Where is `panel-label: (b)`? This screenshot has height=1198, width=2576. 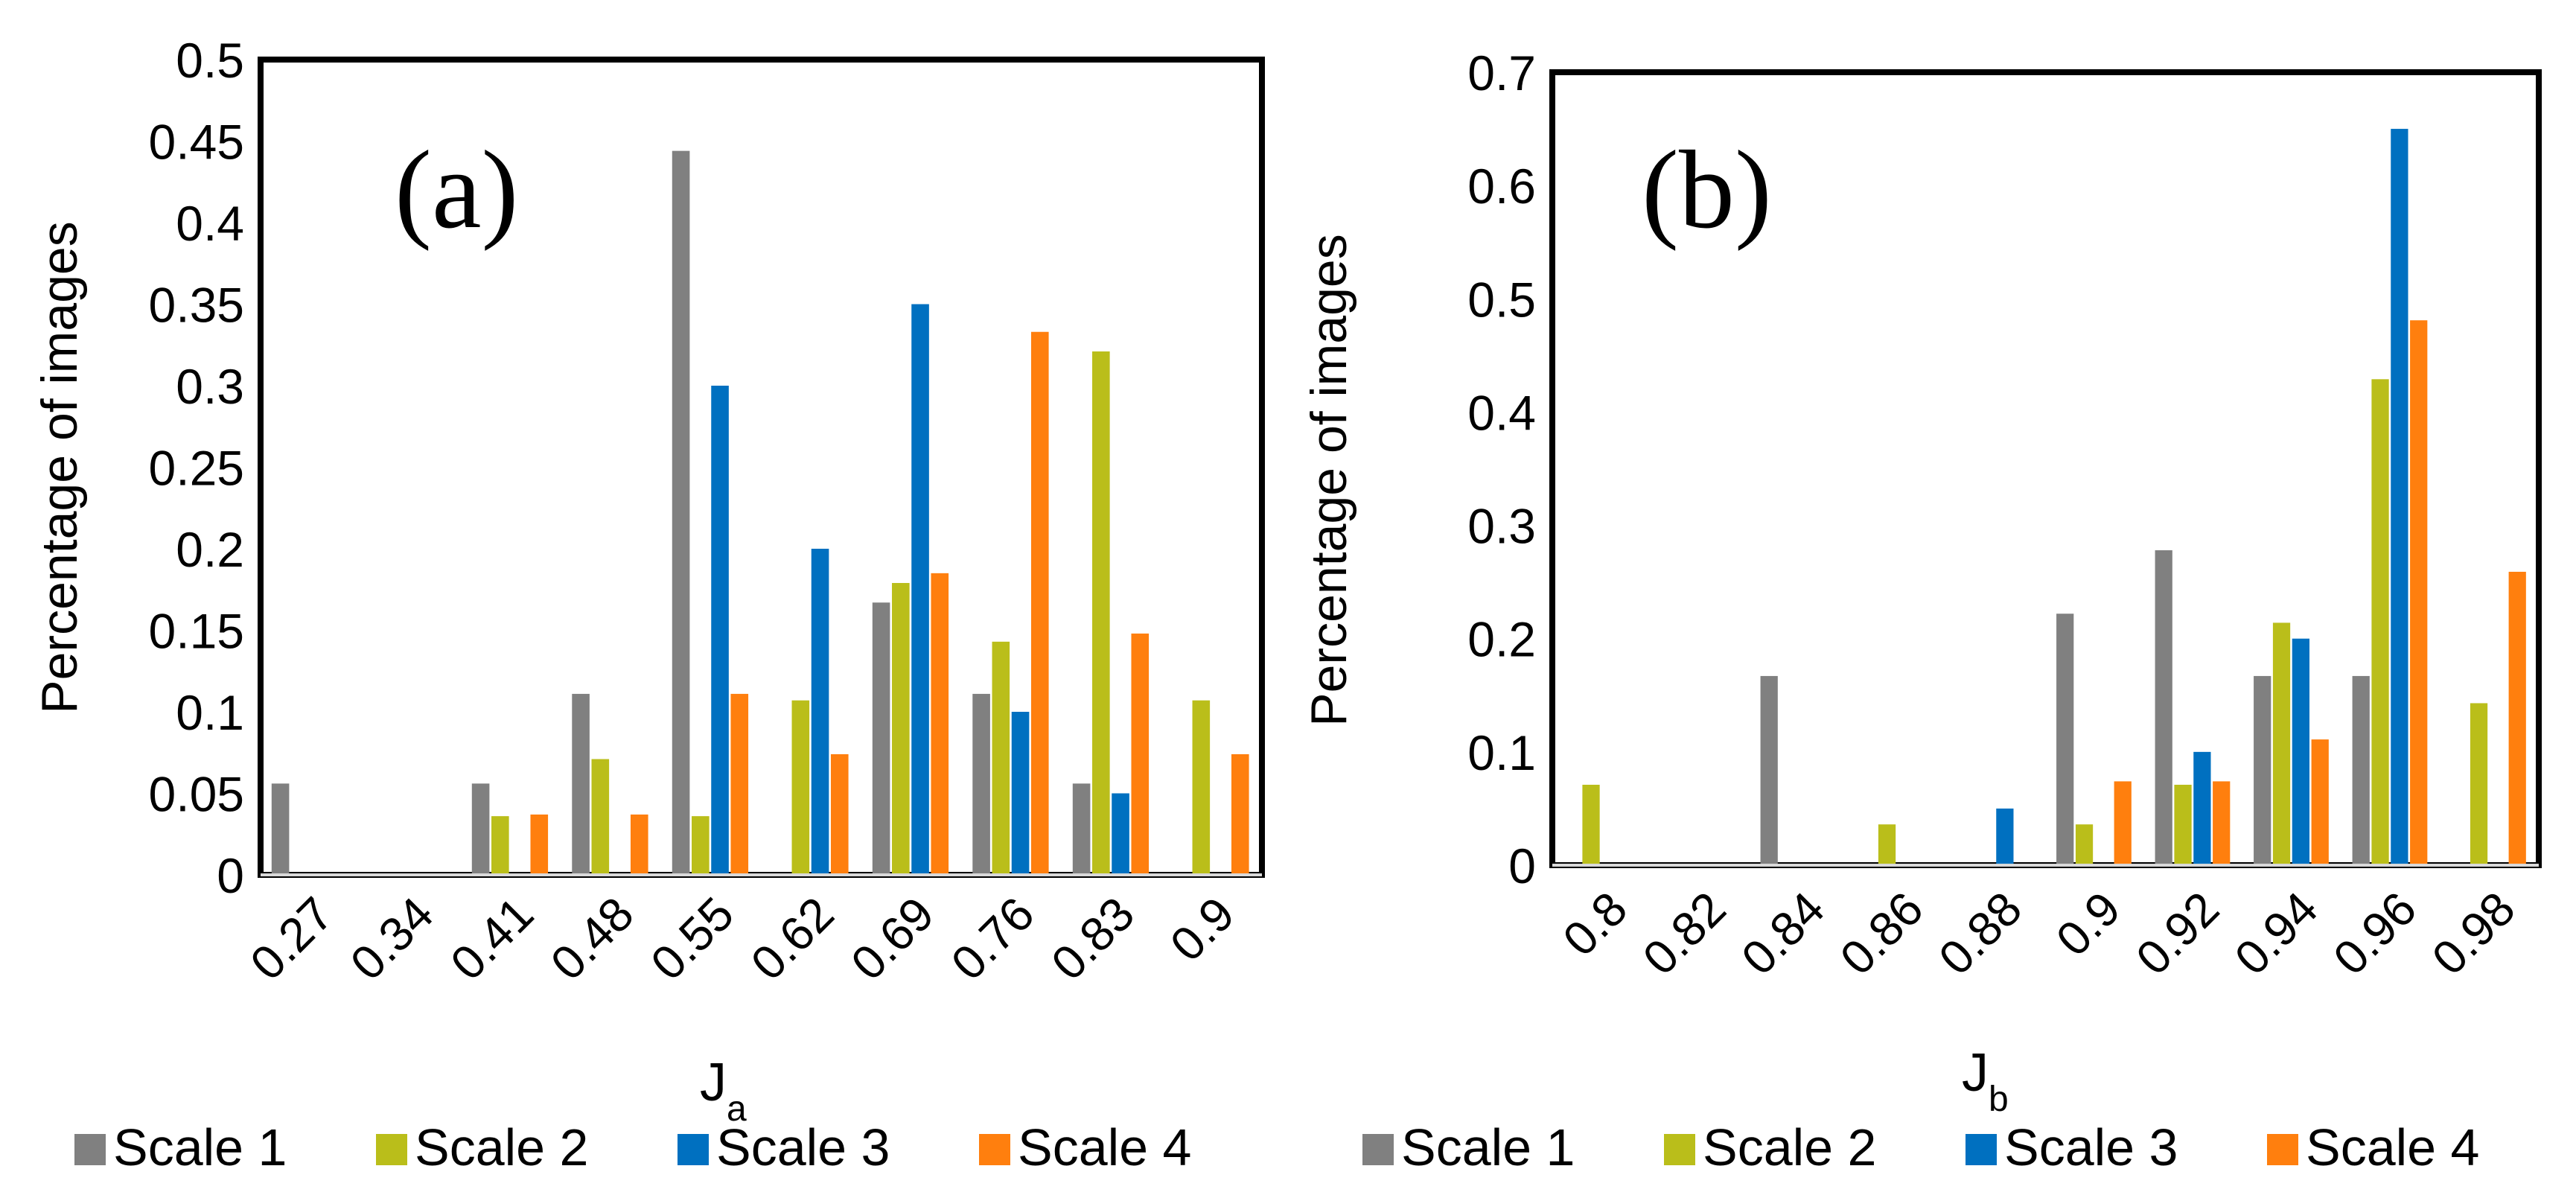
panel-label: (b) is located at coordinates (1707, 190).